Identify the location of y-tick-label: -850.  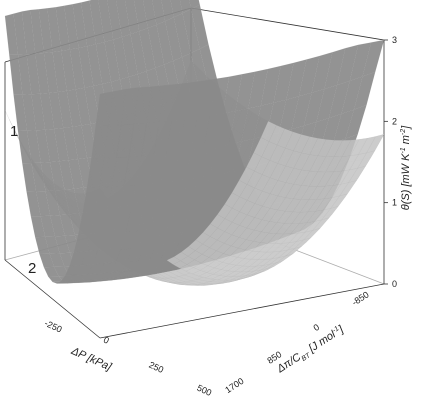
(360, 298).